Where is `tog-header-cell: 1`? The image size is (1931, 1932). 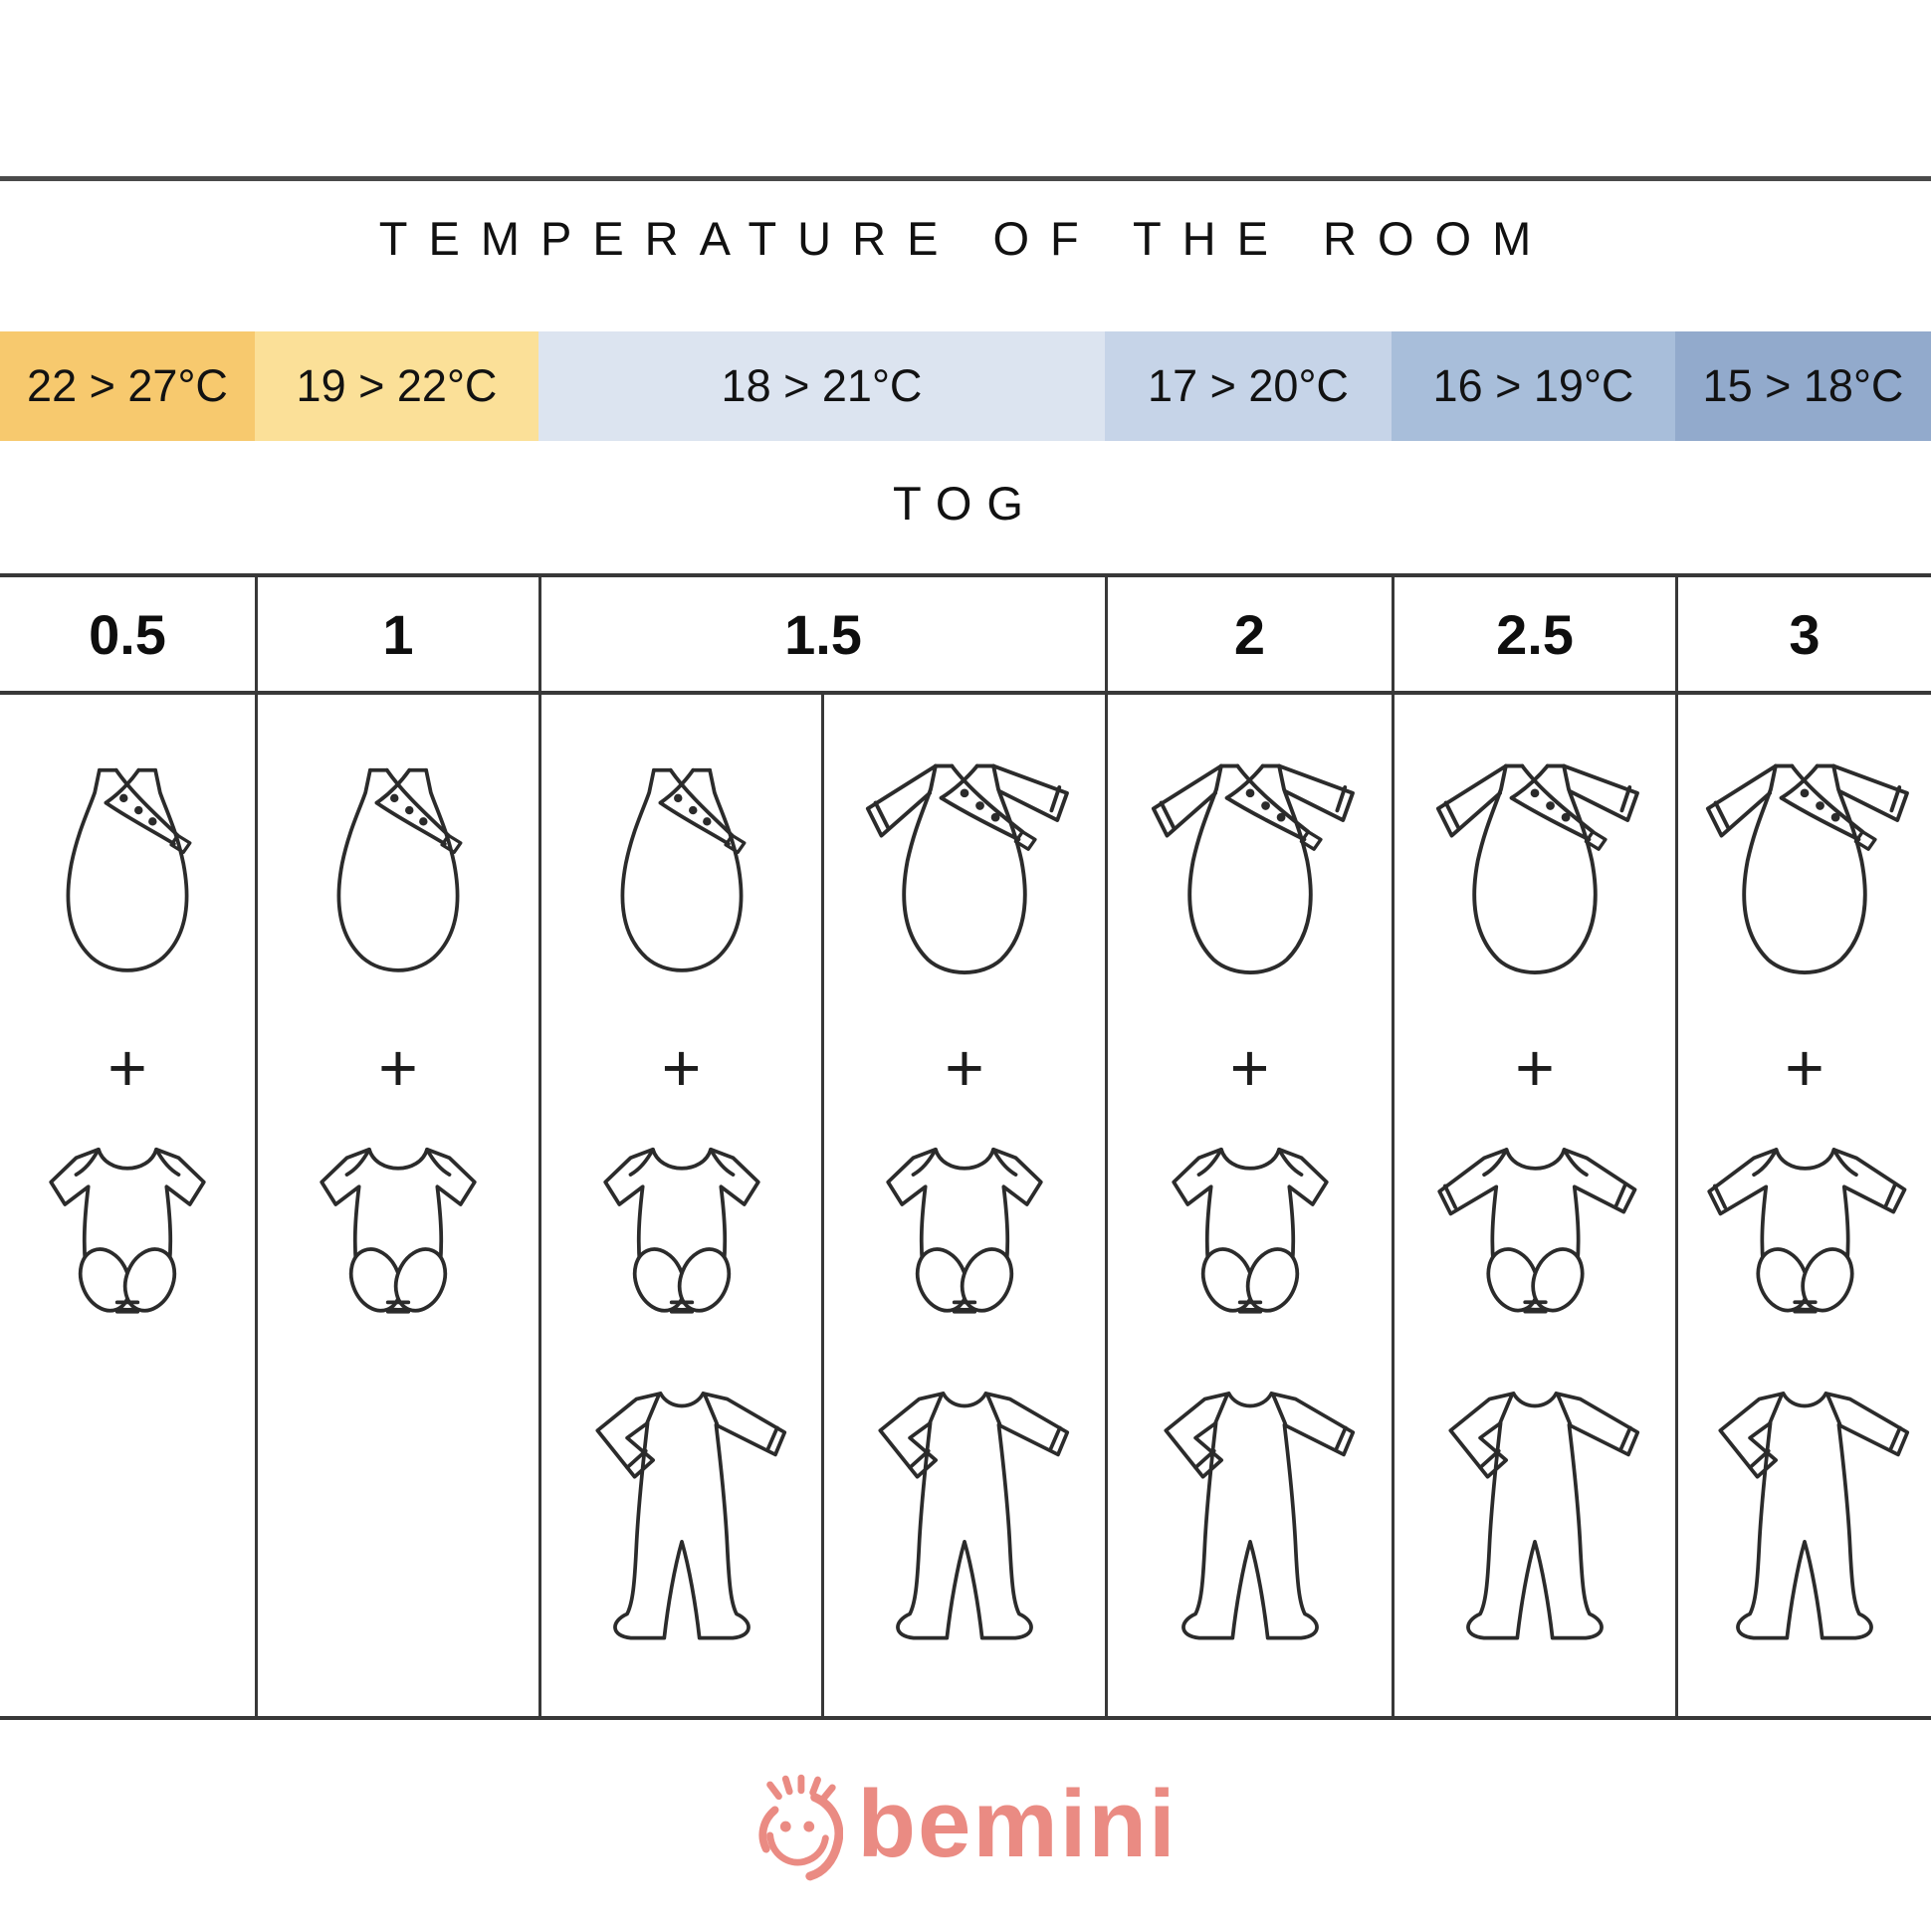
tog-header-cell: 1 is located at coordinates (397, 634).